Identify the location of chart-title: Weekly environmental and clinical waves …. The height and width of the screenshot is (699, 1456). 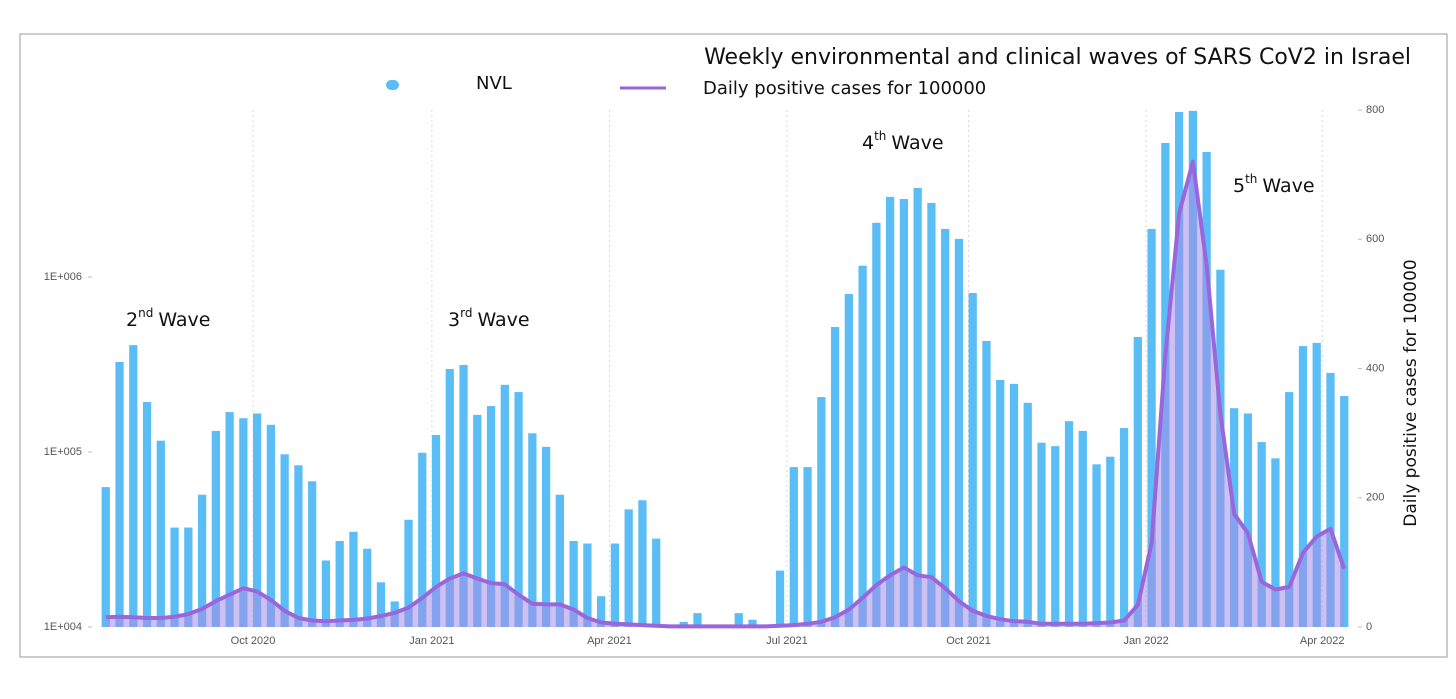
(1057, 57).